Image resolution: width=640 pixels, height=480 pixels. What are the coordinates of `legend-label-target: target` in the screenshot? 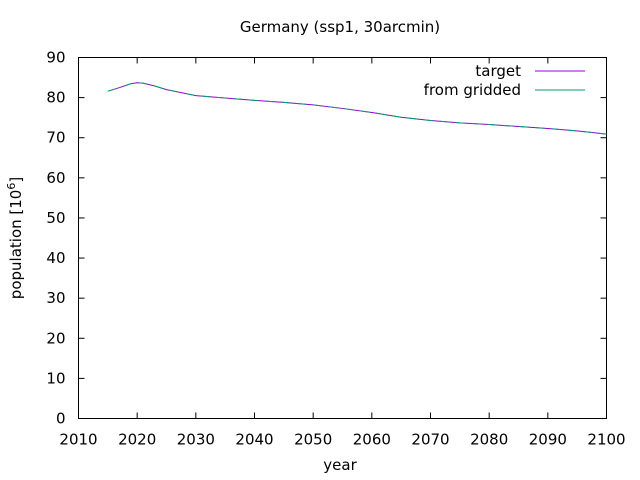 It's located at (498, 71).